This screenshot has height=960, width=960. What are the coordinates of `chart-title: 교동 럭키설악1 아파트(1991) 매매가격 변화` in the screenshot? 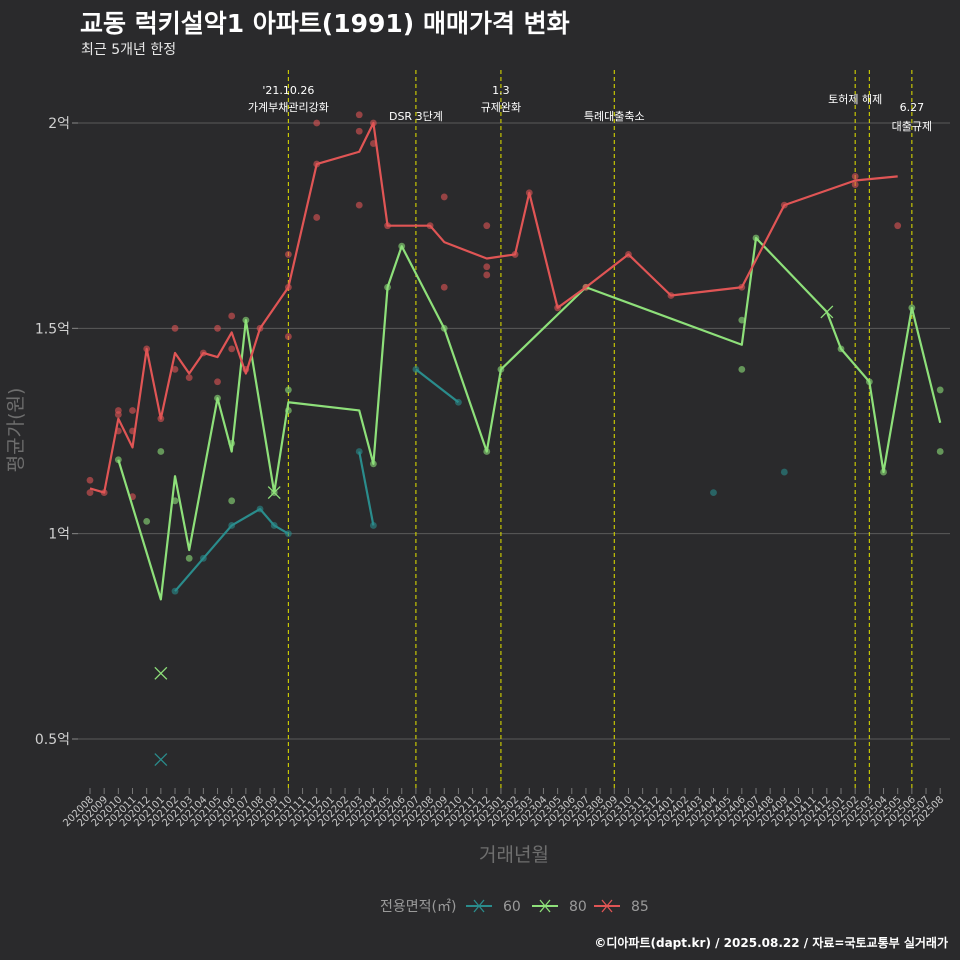 It's located at (325, 23).